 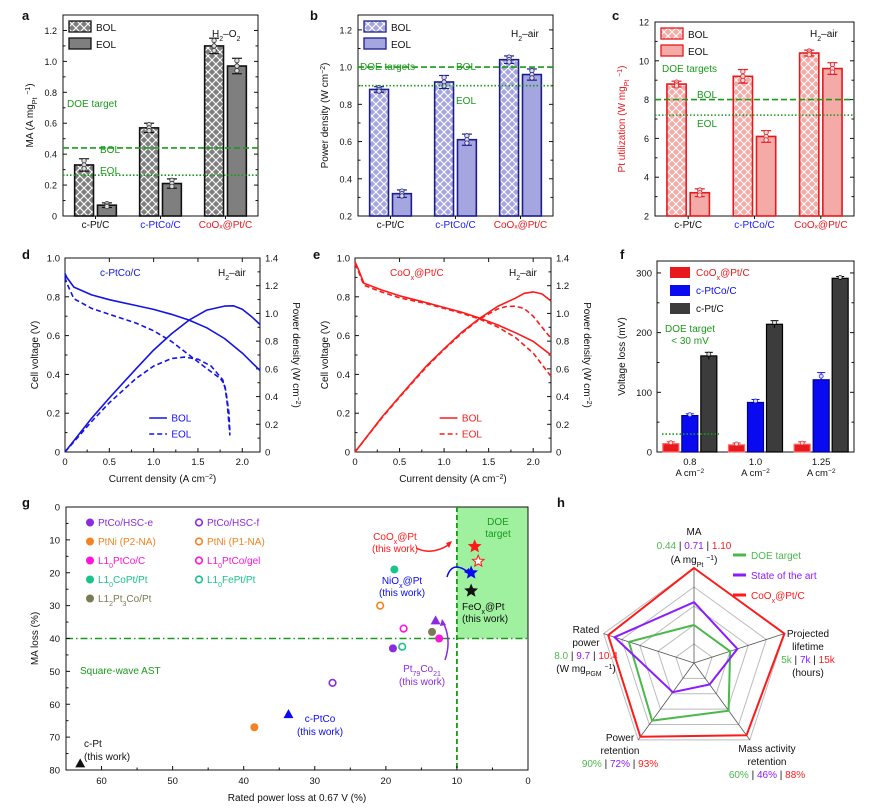 What do you see at coordinates (587, 355) in the screenshot?
I see `y2-axis-label: Power density (W cm−2)` at bounding box center [587, 355].